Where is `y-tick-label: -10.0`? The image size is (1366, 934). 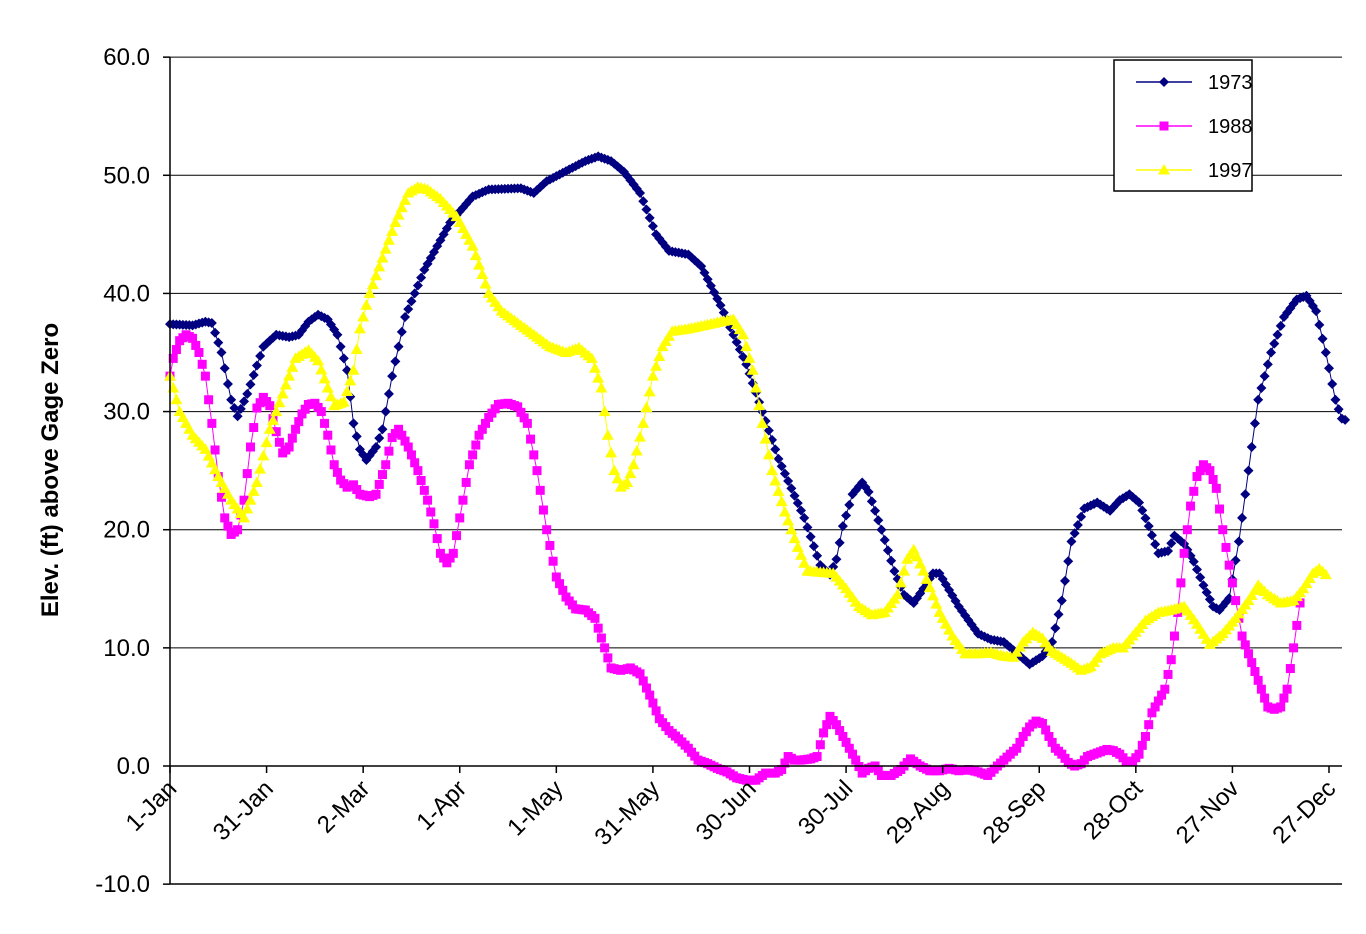
y-tick-label: -10.0 is located at coordinates (122, 884).